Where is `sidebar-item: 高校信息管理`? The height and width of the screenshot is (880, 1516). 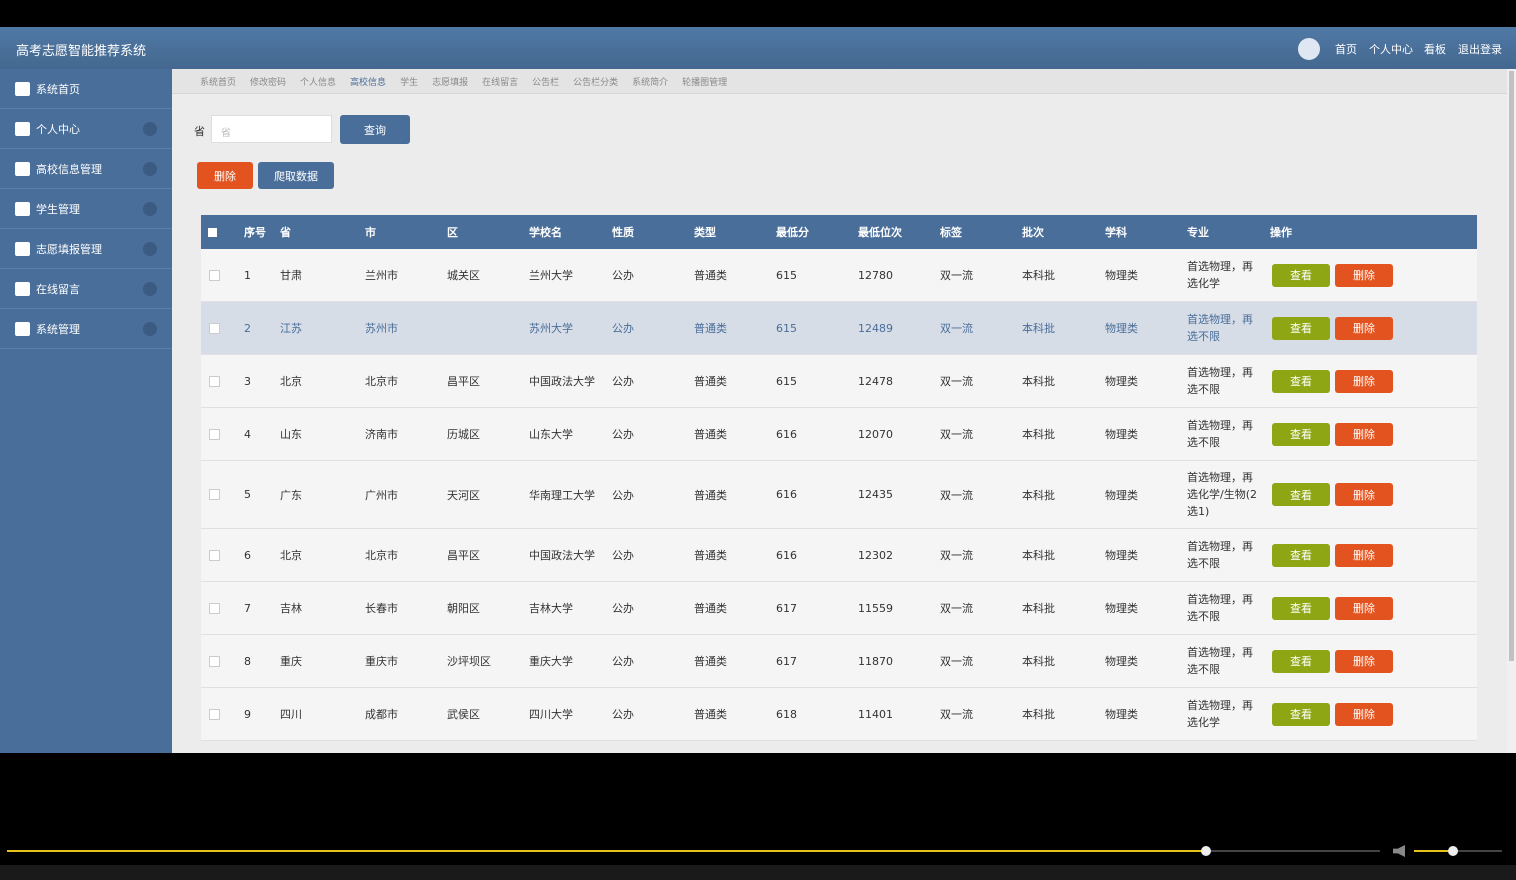
sidebar-item: 高校信息管理 is located at coordinates (86, 169).